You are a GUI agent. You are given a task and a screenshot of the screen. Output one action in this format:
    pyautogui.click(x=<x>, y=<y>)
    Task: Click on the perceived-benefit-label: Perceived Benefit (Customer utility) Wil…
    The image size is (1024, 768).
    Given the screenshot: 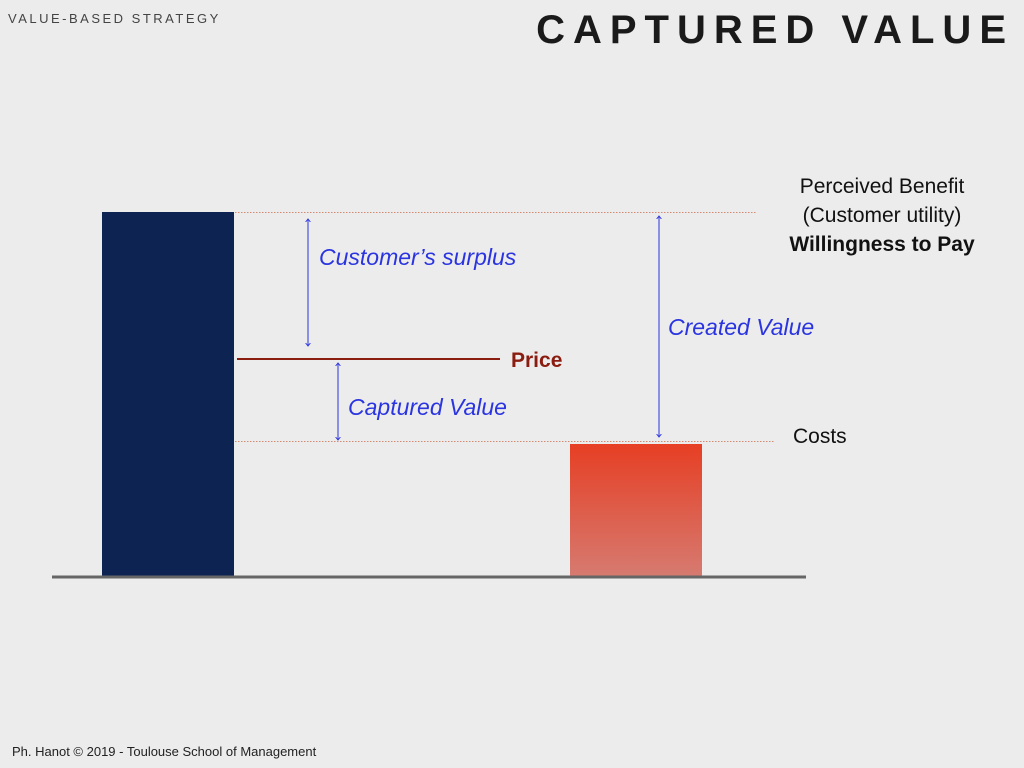 What is the action you would take?
    pyautogui.click(x=882, y=215)
    